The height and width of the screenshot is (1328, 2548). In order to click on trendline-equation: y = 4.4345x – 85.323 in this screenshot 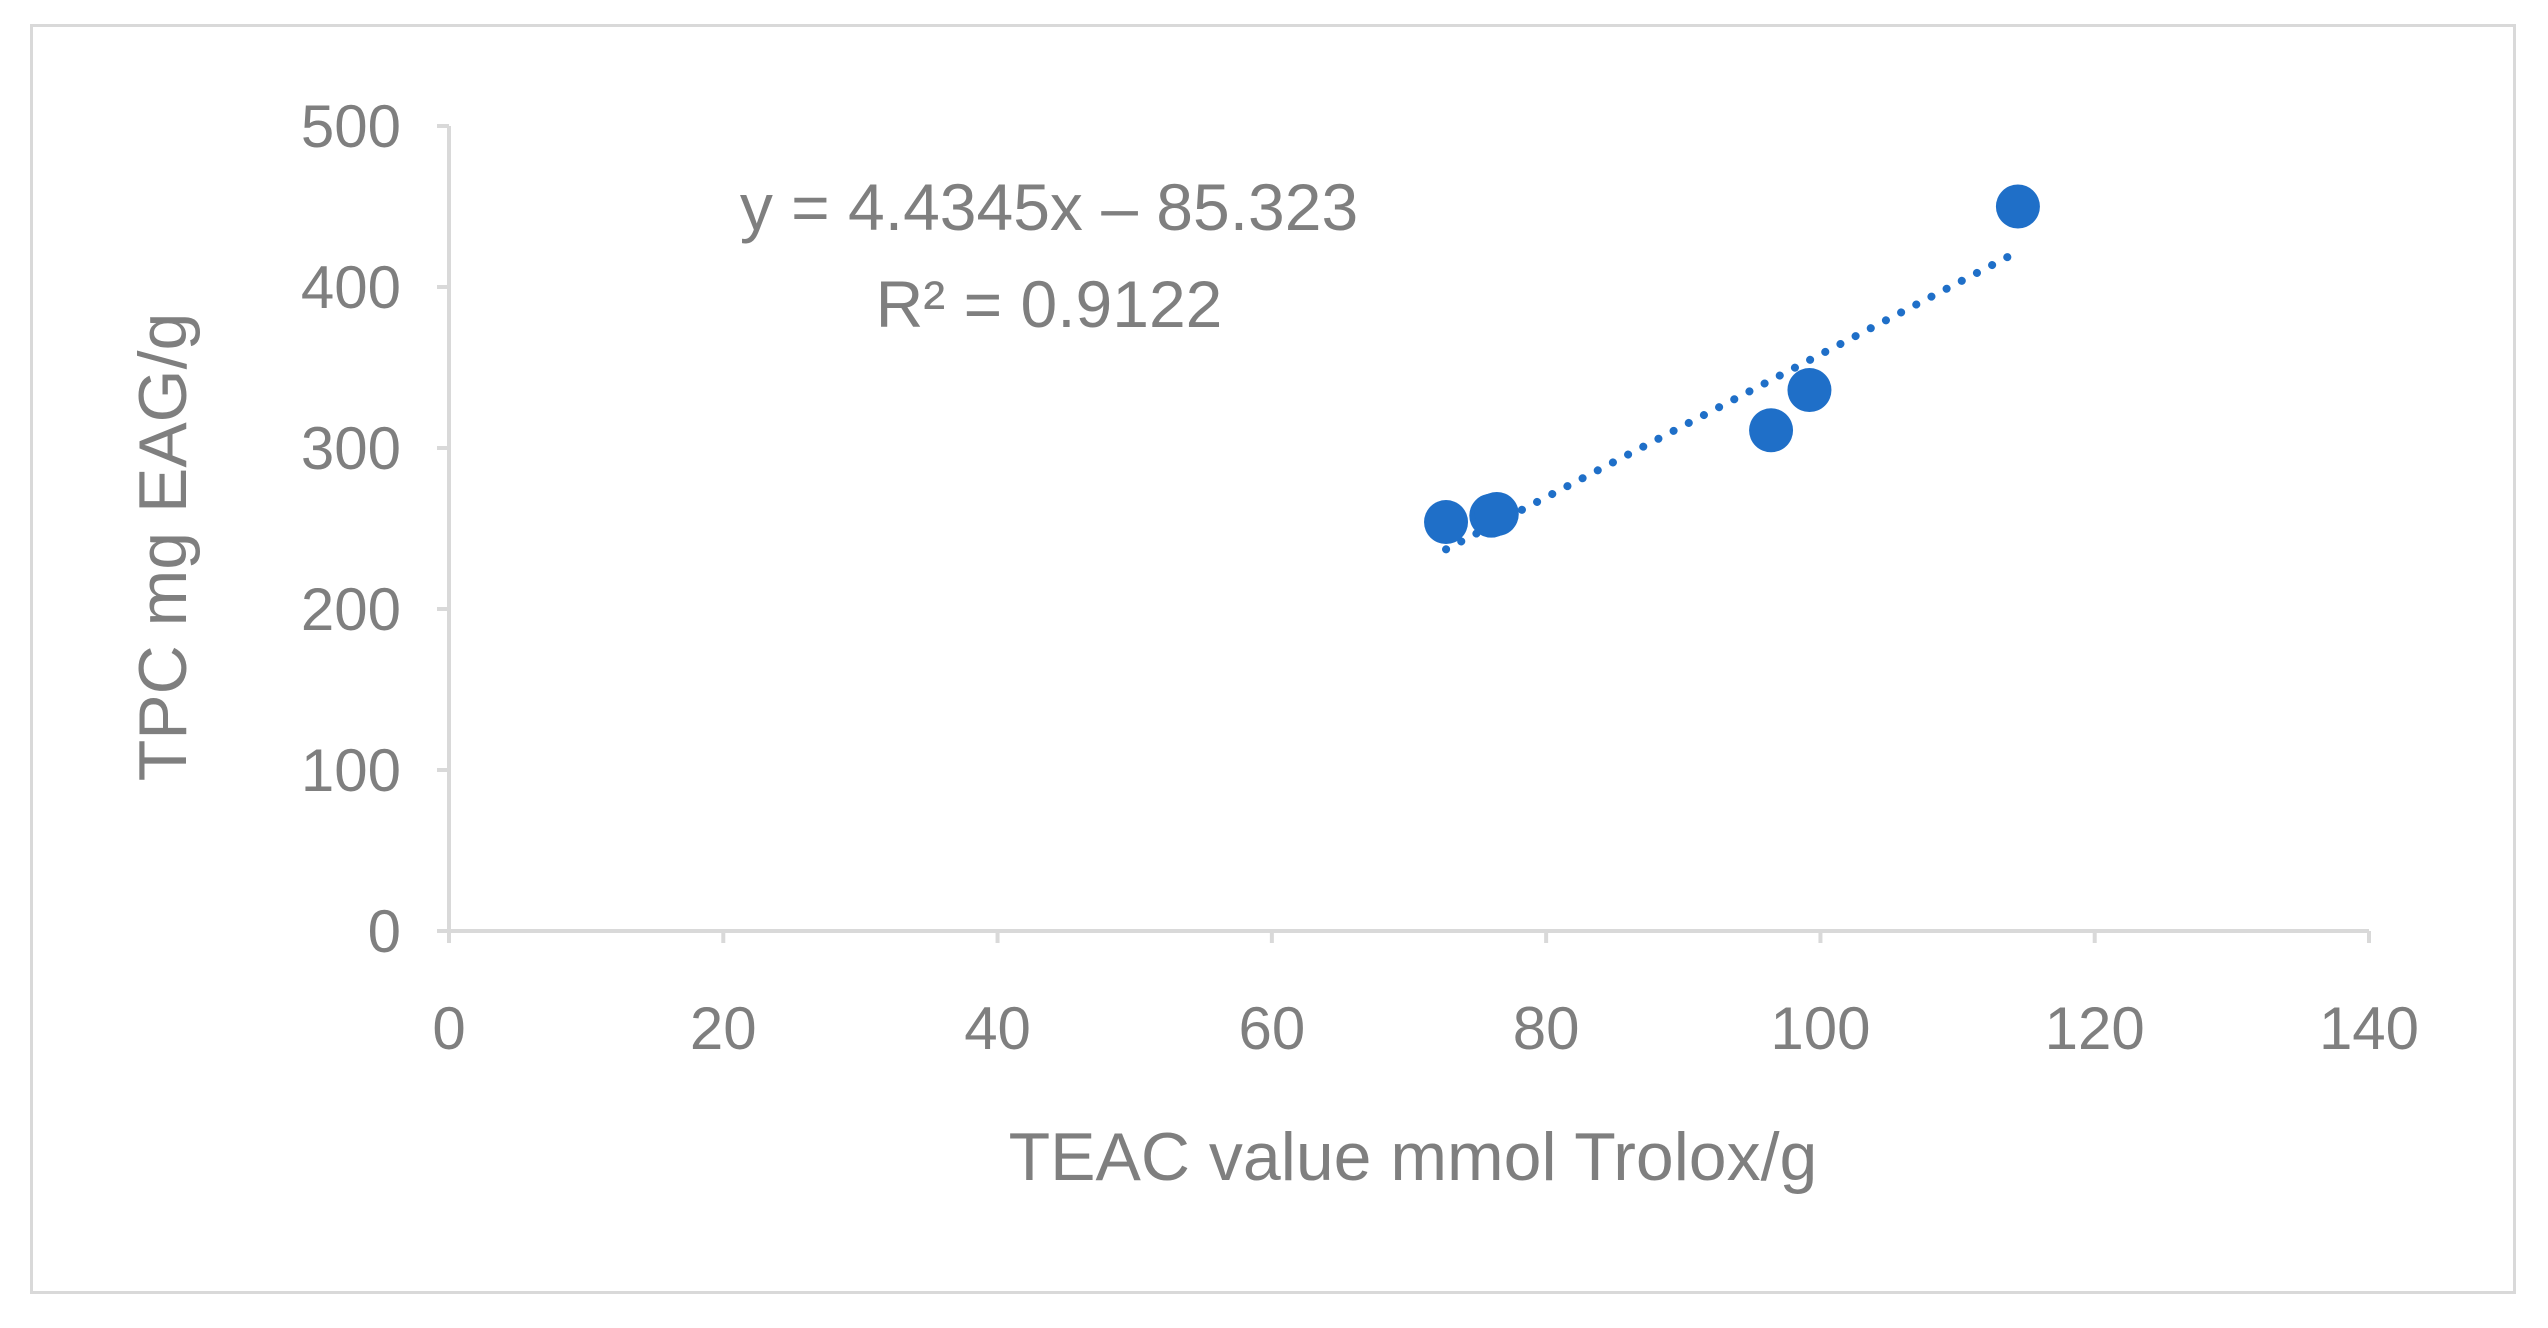, I will do `click(1049, 207)`.